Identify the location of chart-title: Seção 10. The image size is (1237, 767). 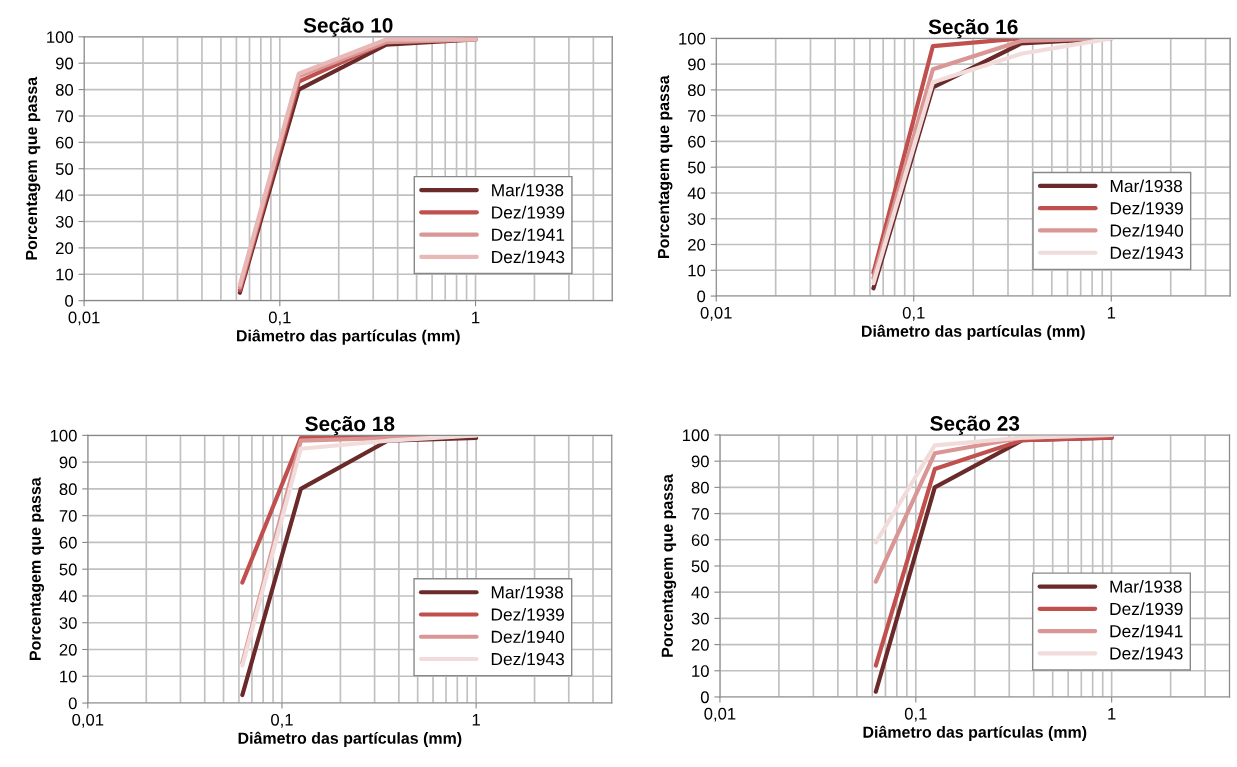
(348, 27).